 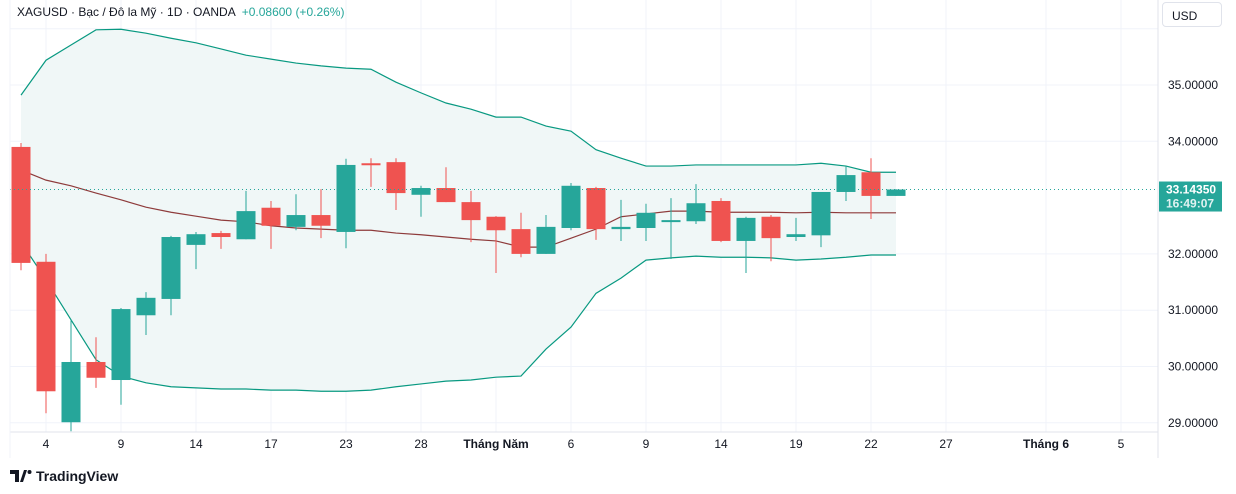 What do you see at coordinates (1193, 367) in the screenshot?
I see `price-tick-label: 30.00000` at bounding box center [1193, 367].